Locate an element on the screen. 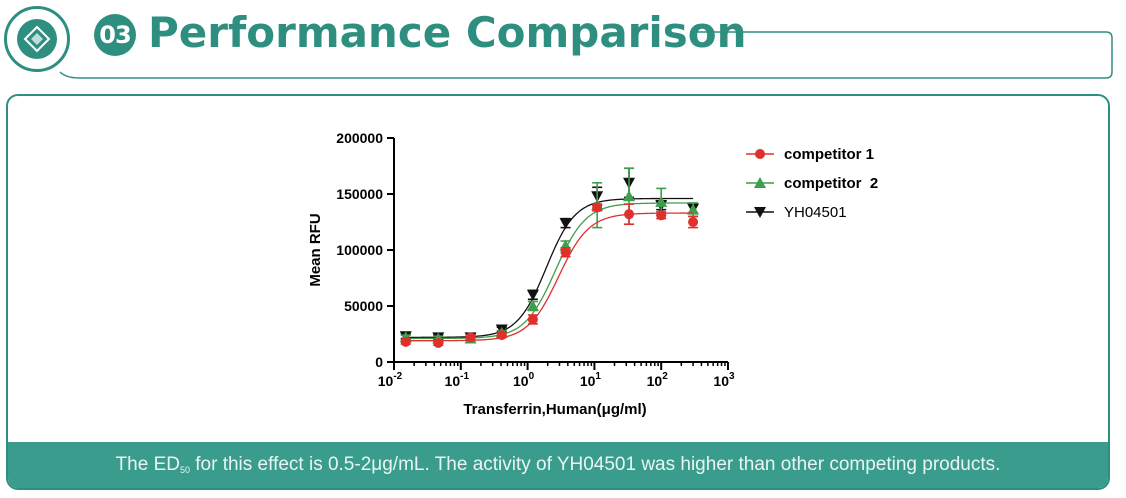 This screenshot has width=1126, height=498. x-tick-label: 10⁻² is located at coordinates (390, 380).